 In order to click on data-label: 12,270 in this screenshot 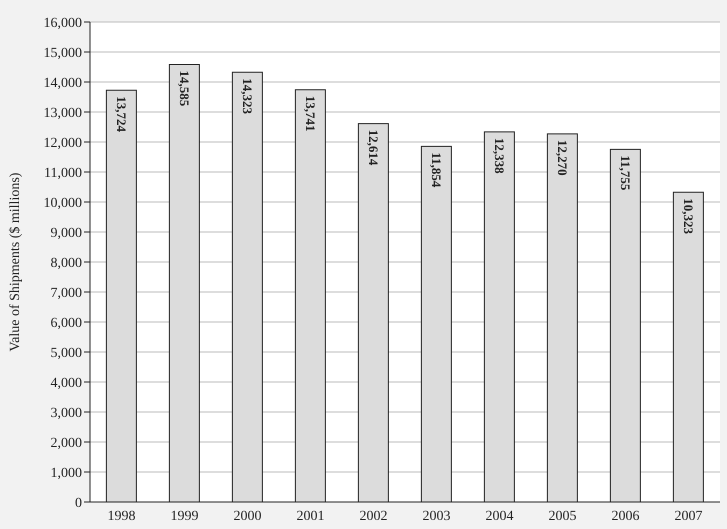, I will do `click(562, 158)`.